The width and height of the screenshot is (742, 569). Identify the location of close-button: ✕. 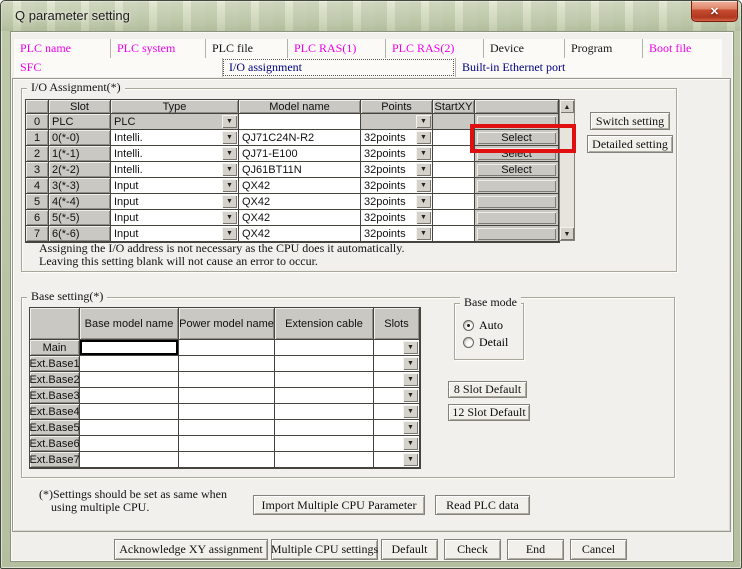
(714, 11).